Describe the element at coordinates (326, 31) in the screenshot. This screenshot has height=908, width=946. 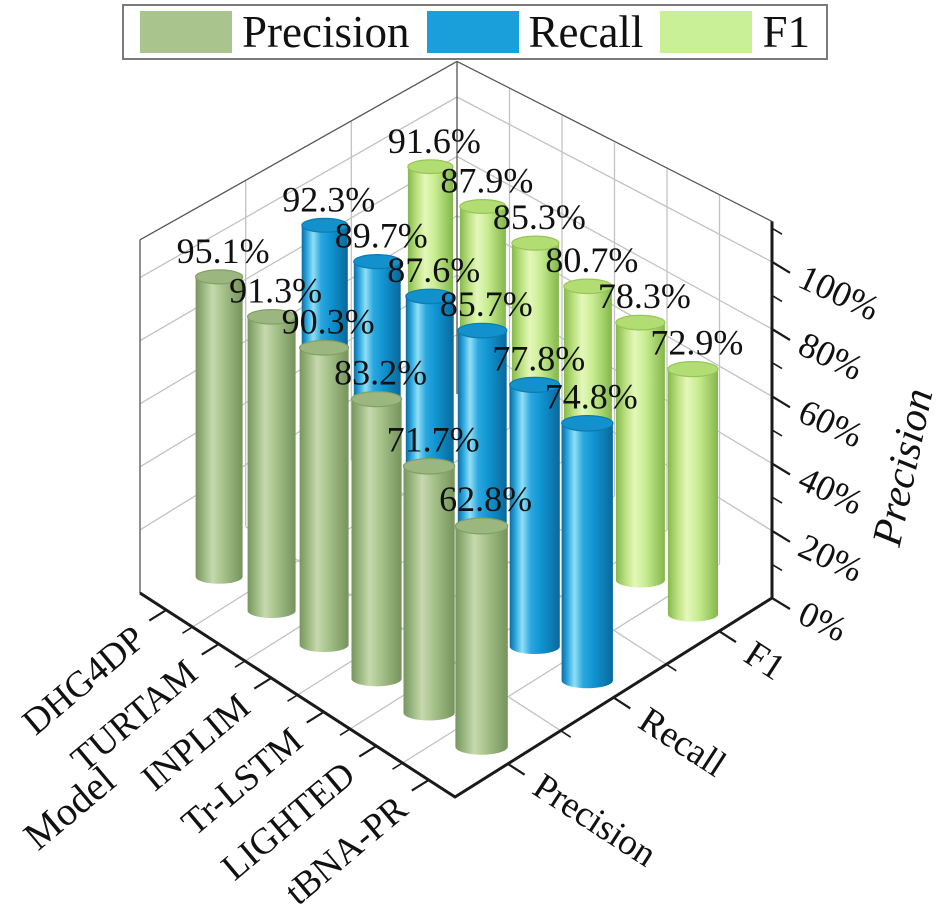
I see `legend-label-precision: Precision` at that location.